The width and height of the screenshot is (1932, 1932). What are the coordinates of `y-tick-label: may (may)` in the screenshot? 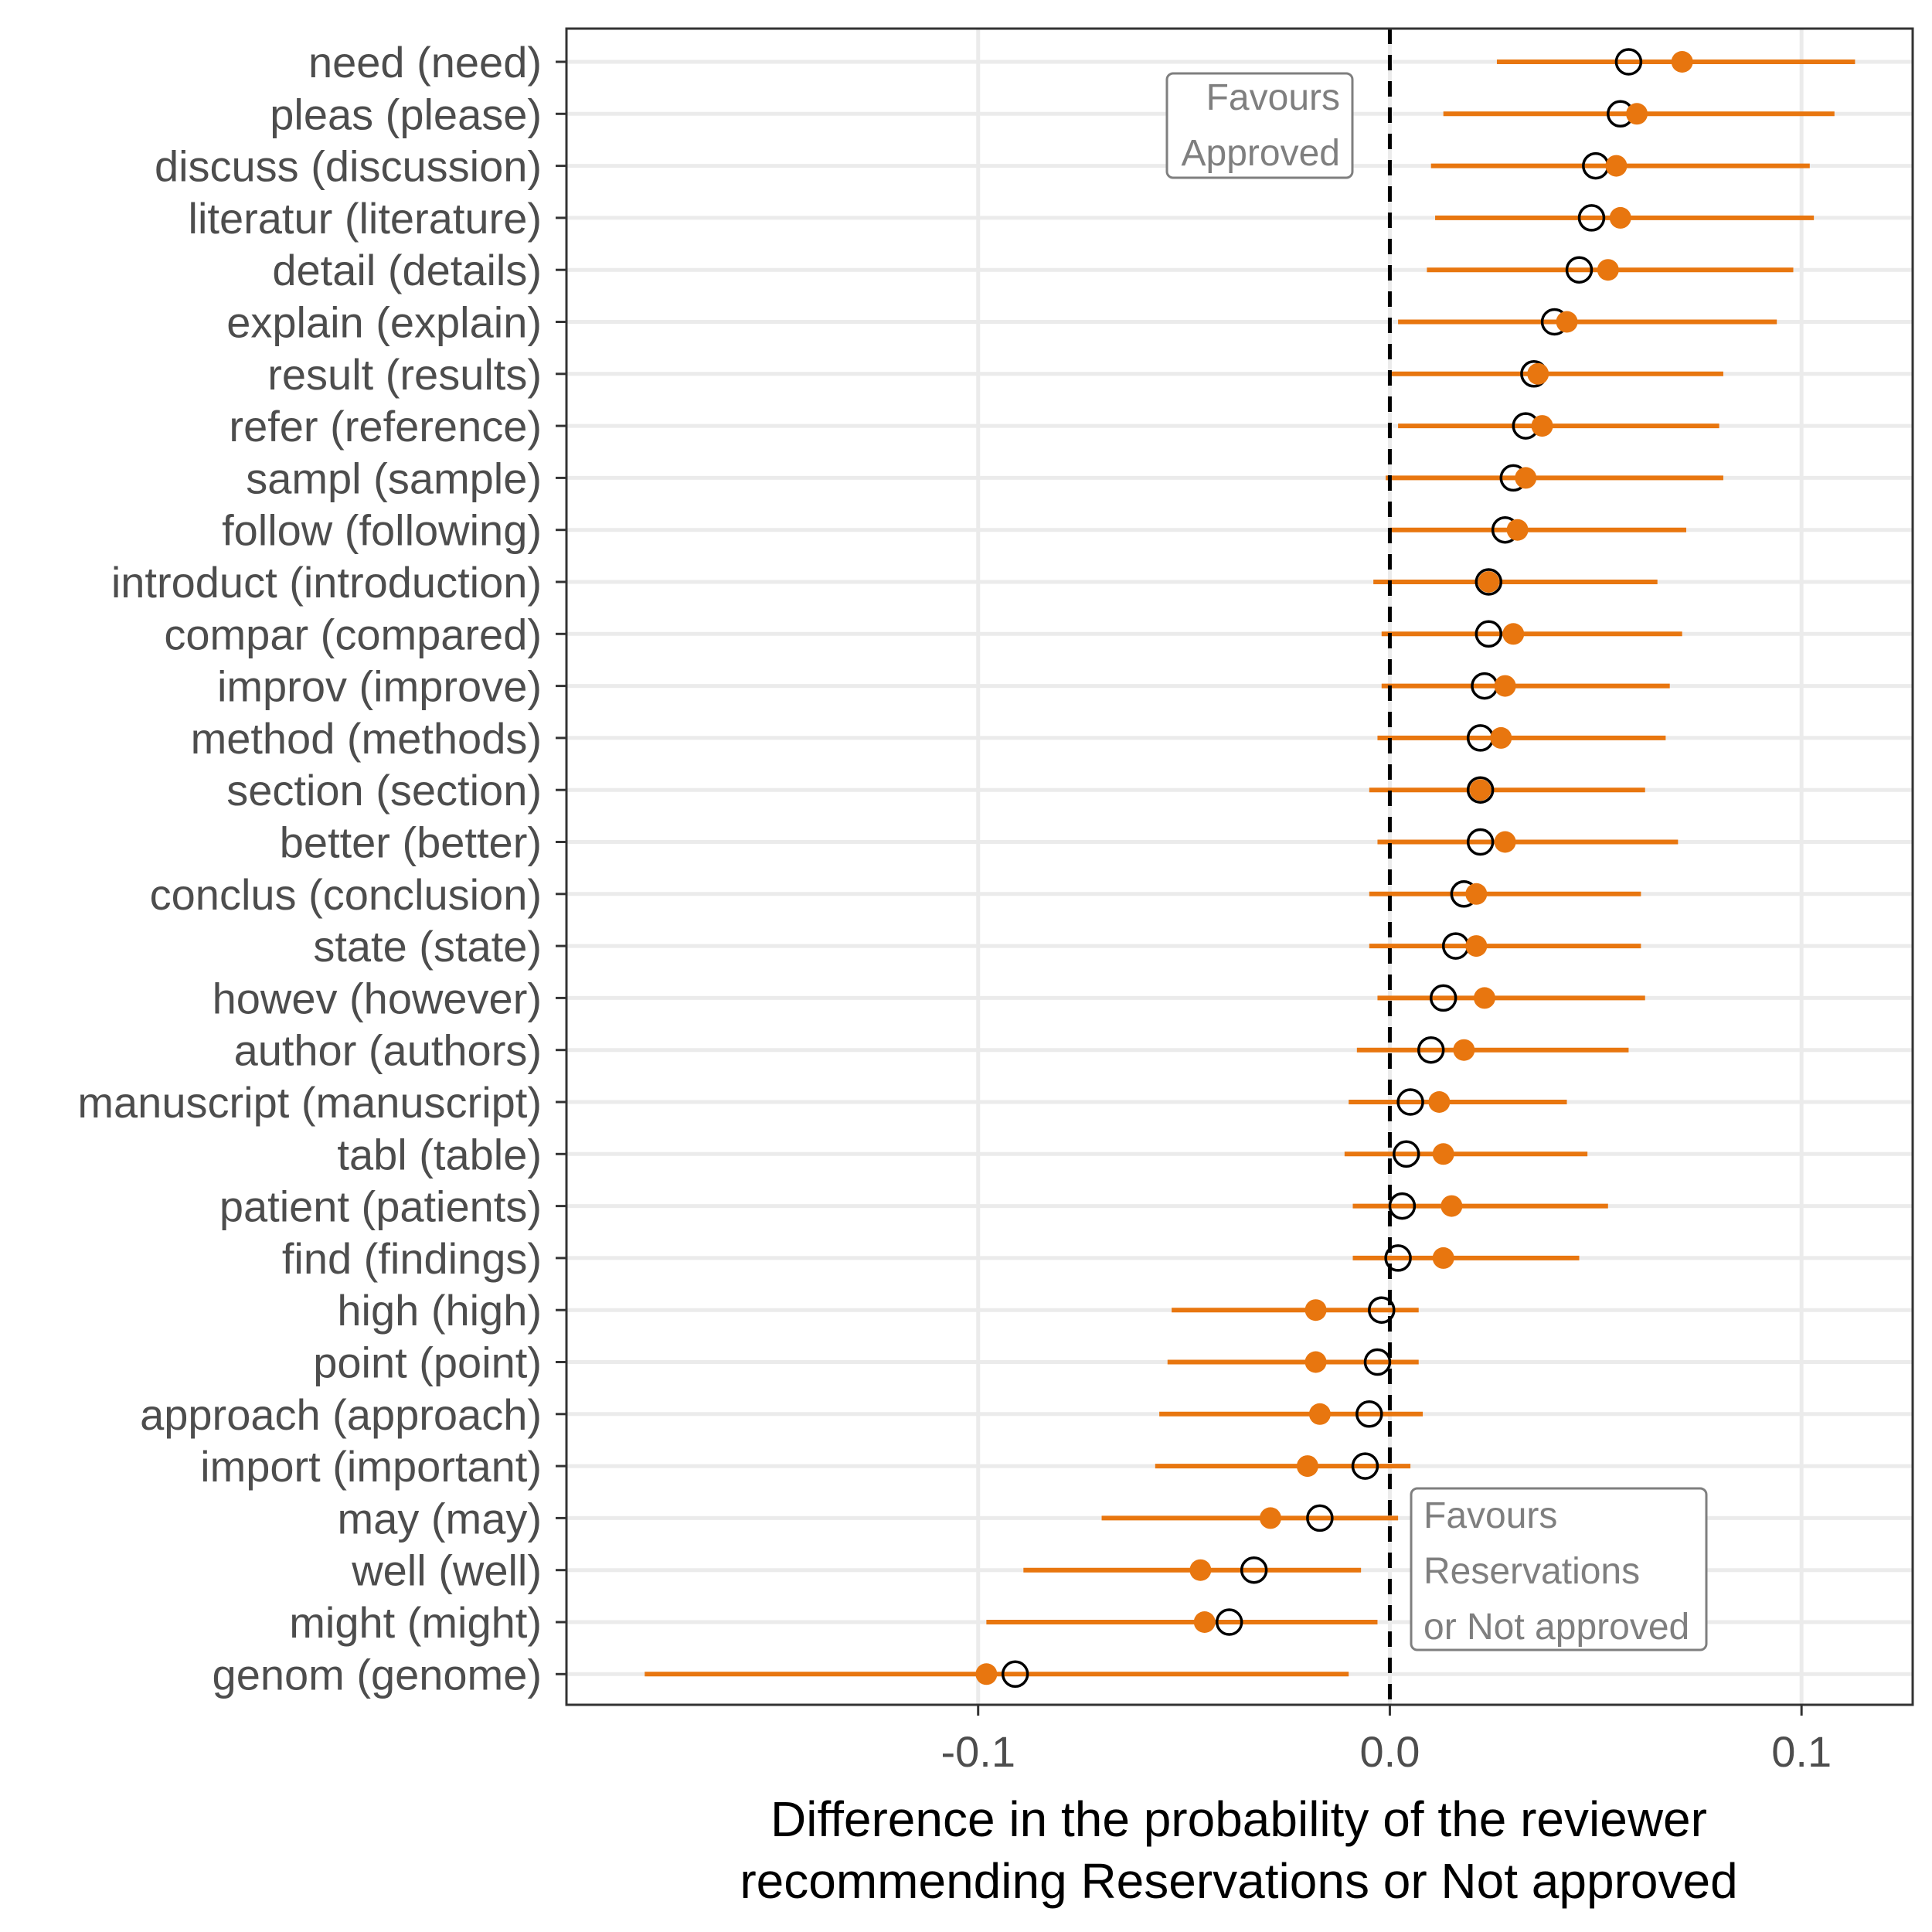 It's located at (440, 1518).